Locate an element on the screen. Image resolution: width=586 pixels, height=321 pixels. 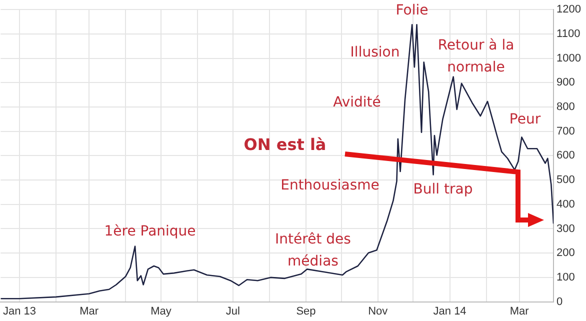
x-tick-label: Nov is located at coordinates (378, 311).